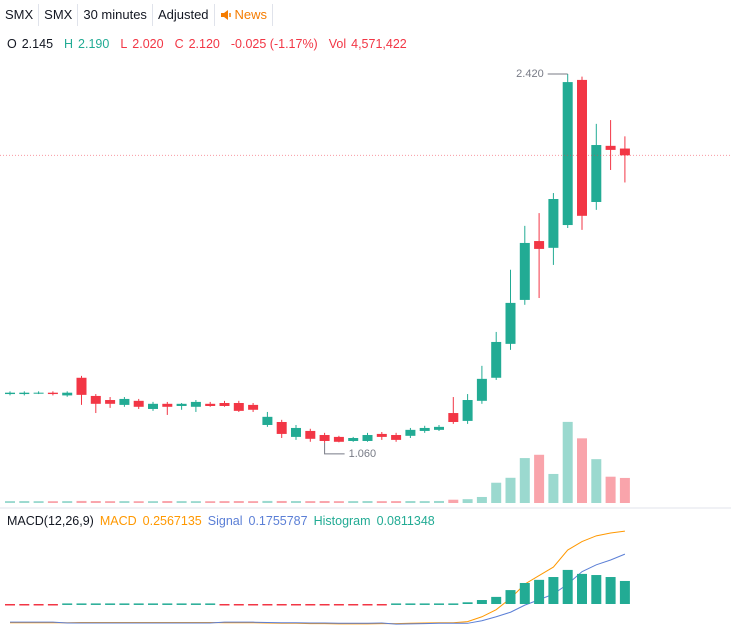 The width and height of the screenshot is (731, 627). Describe the element at coordinates (69, 44) in the screenshot. I see `high-label: H` at that location.